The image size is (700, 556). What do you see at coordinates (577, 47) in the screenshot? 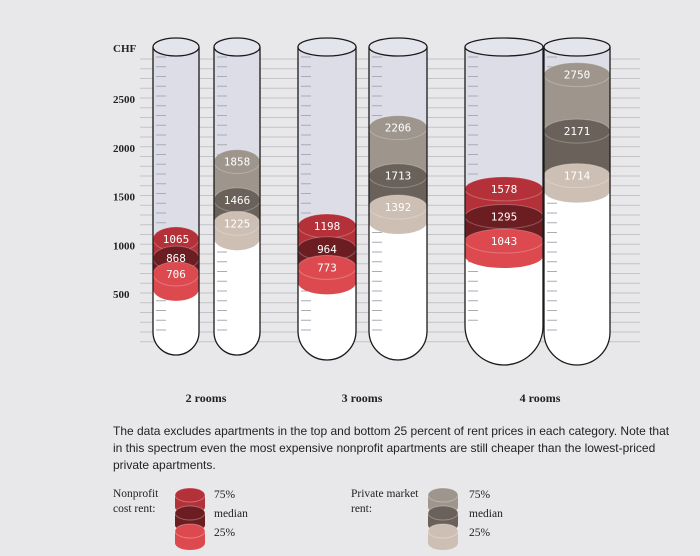
I see `private-tube-4-mouth` at bounding box center [577, 47].